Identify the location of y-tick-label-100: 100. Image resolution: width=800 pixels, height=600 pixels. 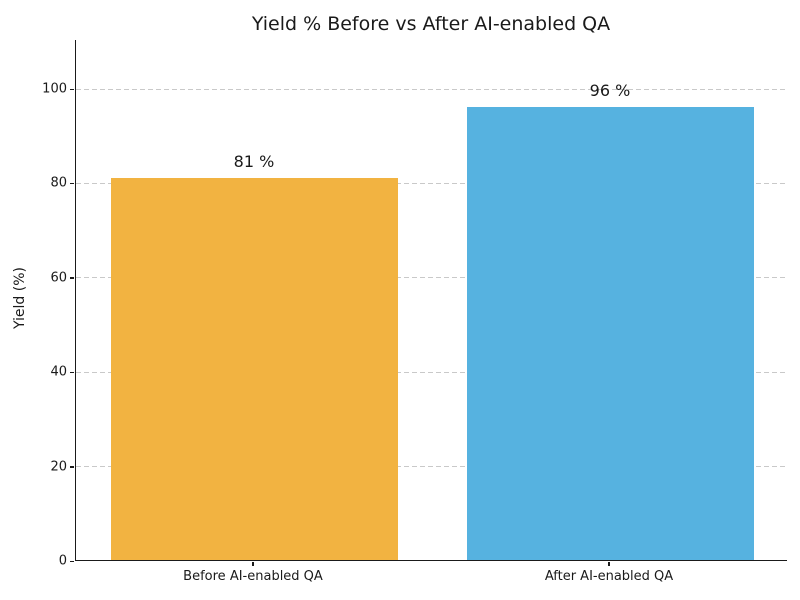
(54, 89).